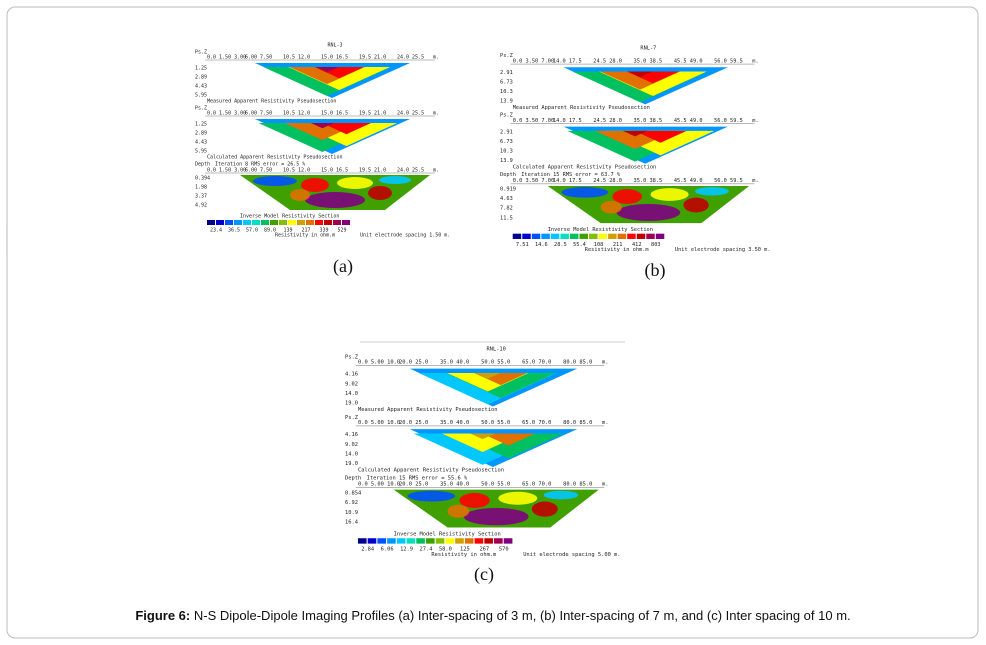  Describe the element at coordinates (567, 61) in the screenshot. I see `x-tick-label: 14.0 17.5` at that location.